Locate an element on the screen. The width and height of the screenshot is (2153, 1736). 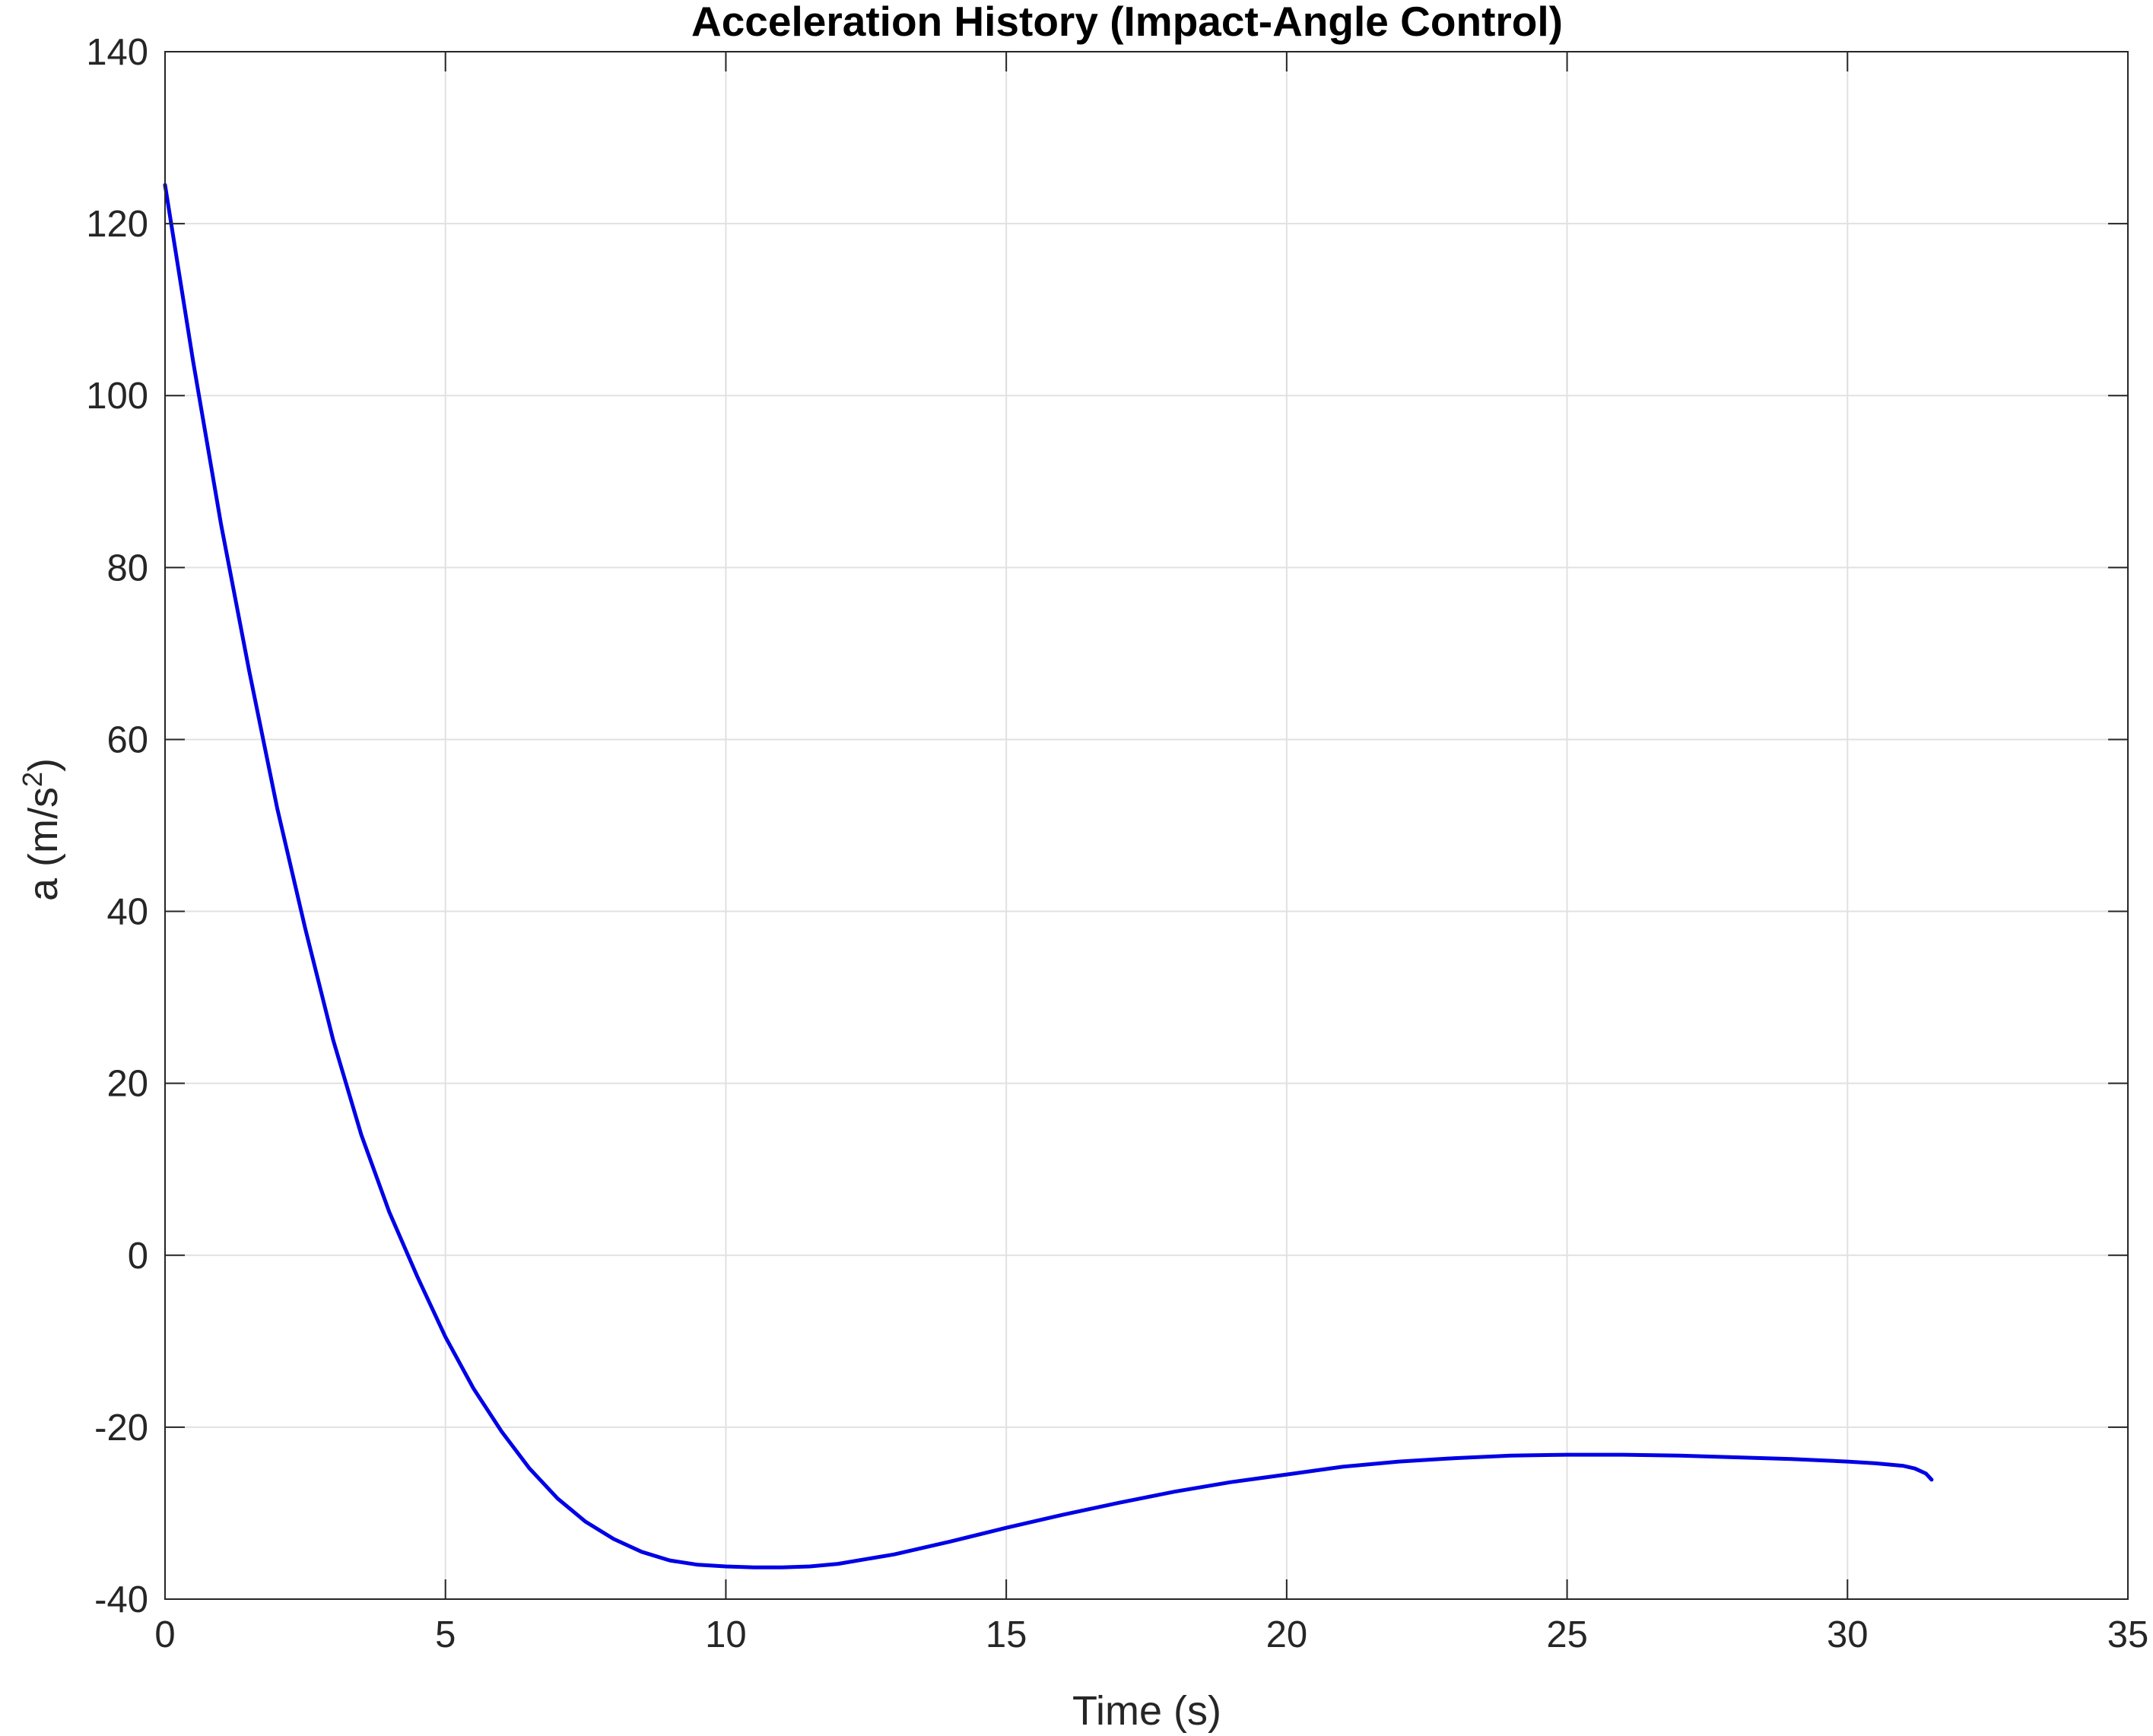
y-axis-label: a (m/s2) is located at coordinates (41, 829).